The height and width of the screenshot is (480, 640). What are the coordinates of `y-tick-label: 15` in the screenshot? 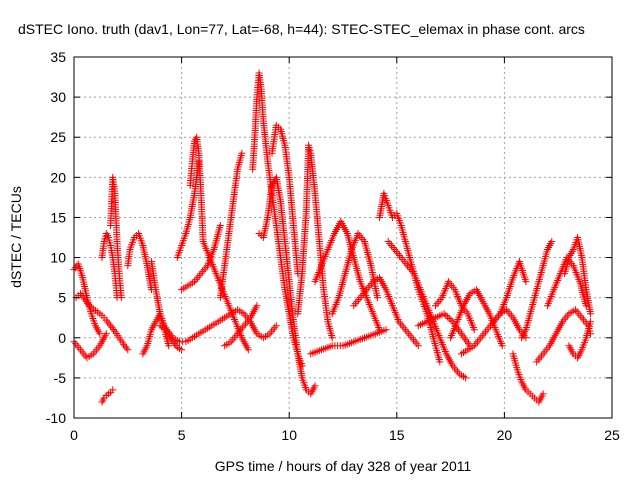 It's located at (58, 217).